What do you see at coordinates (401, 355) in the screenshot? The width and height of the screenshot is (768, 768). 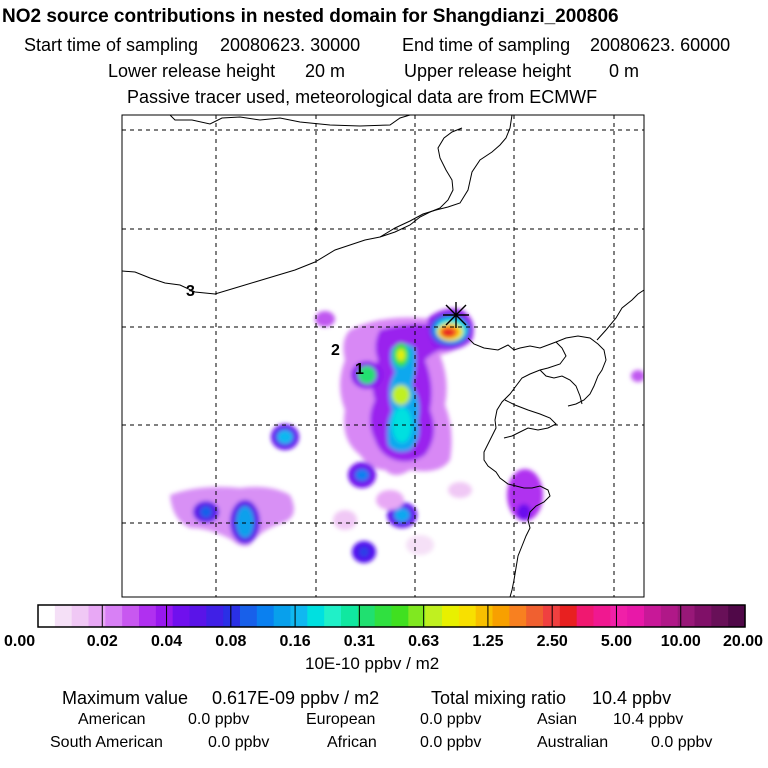 I see `core-yellow-north` at bounding box center [401, 355].